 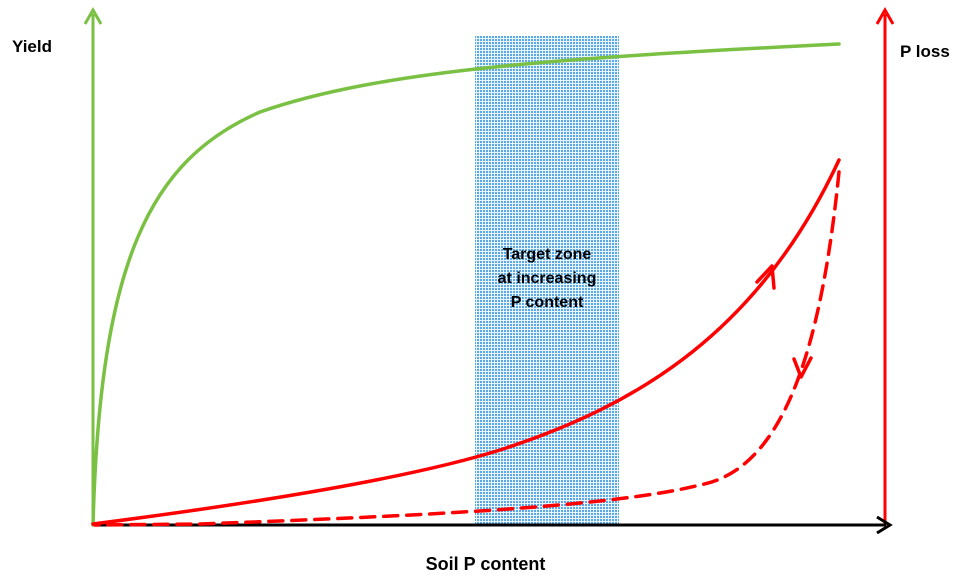 What do you see at coordinates (493, 525) in the screenshot?
I see `soil-p-axis` at bounding box center [493, 525].